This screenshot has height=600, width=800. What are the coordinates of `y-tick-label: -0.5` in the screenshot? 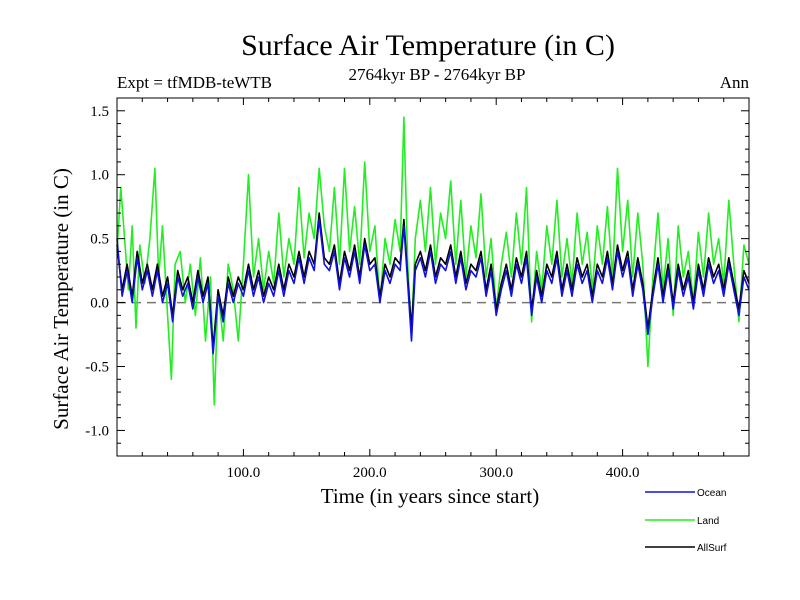 It's located at (97, 368).